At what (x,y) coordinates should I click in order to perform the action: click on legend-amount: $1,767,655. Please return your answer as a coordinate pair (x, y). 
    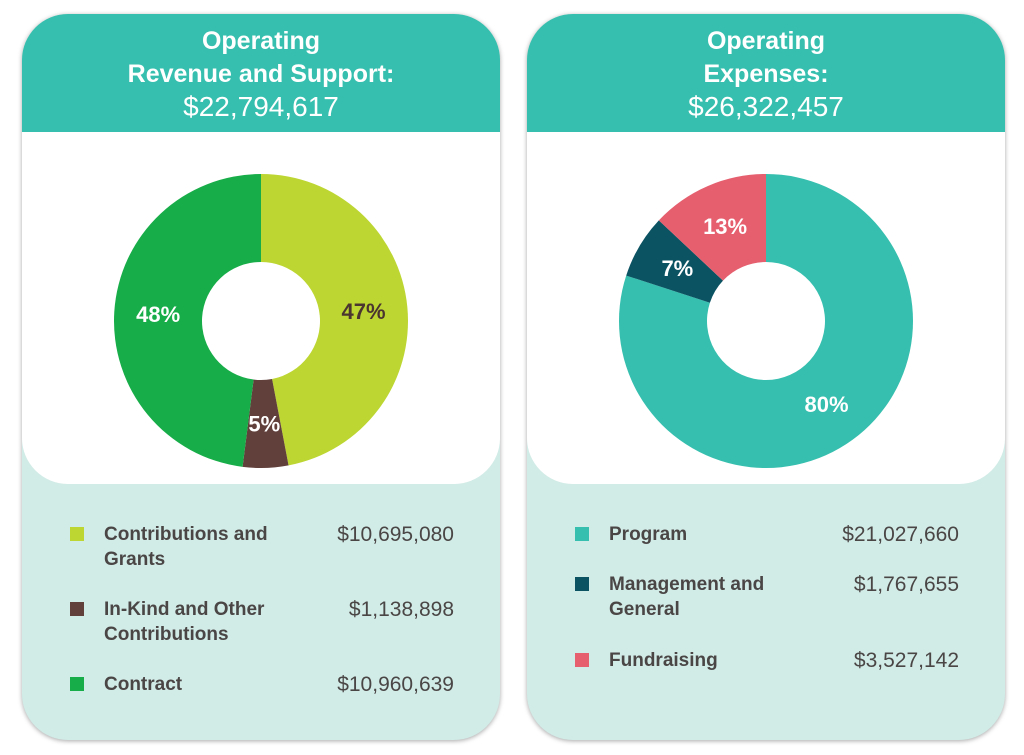
    Looking at the image, I should click on (906, 584).